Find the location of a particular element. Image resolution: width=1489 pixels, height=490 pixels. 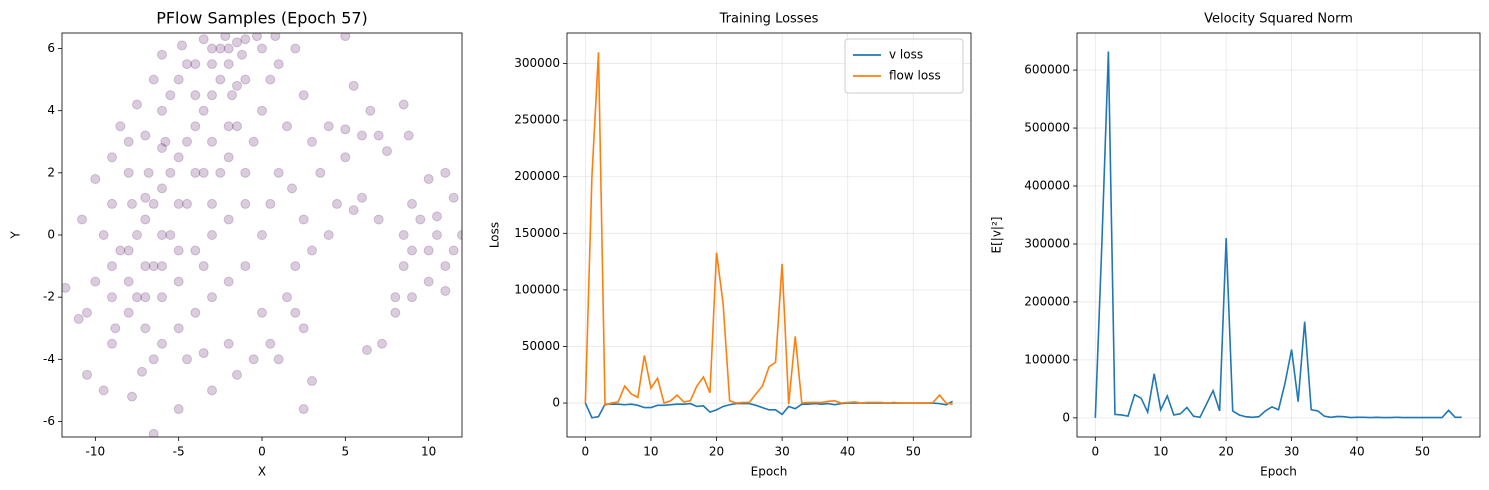

x-tick-label: -10 is located at coordinates (96, 452).